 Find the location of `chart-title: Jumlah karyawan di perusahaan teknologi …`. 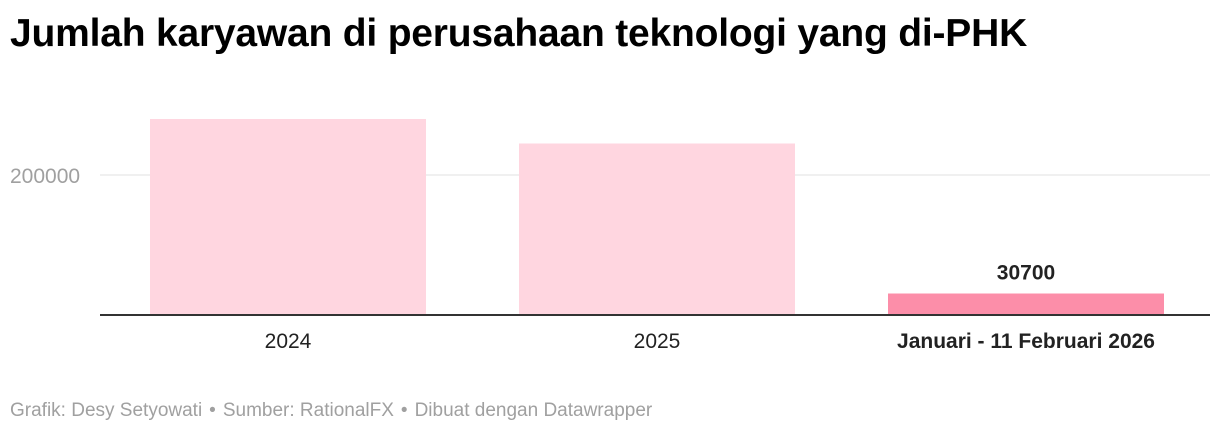

chart-title: Jumlah karyawan di perusahaan teknologi … is located at coordinates (519, 33).